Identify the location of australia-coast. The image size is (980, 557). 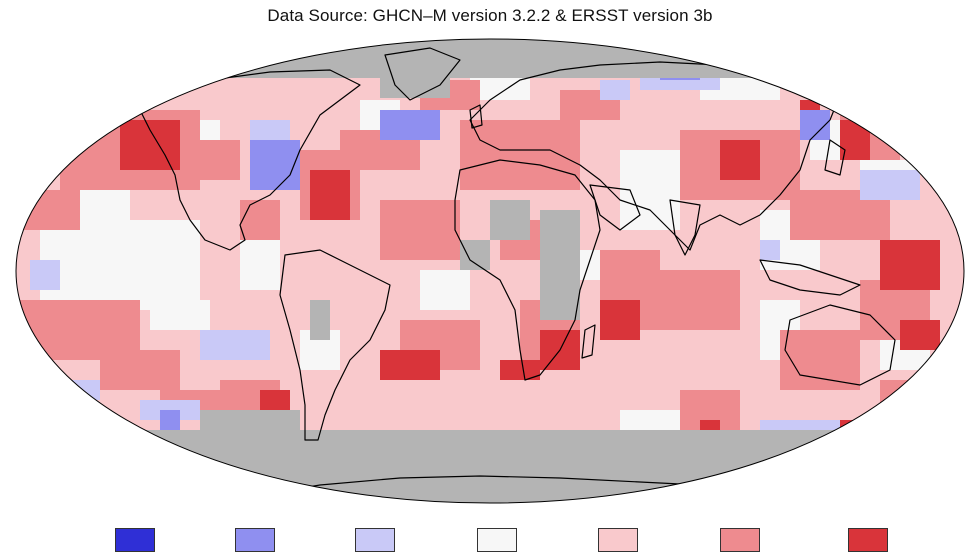
(840, 345).